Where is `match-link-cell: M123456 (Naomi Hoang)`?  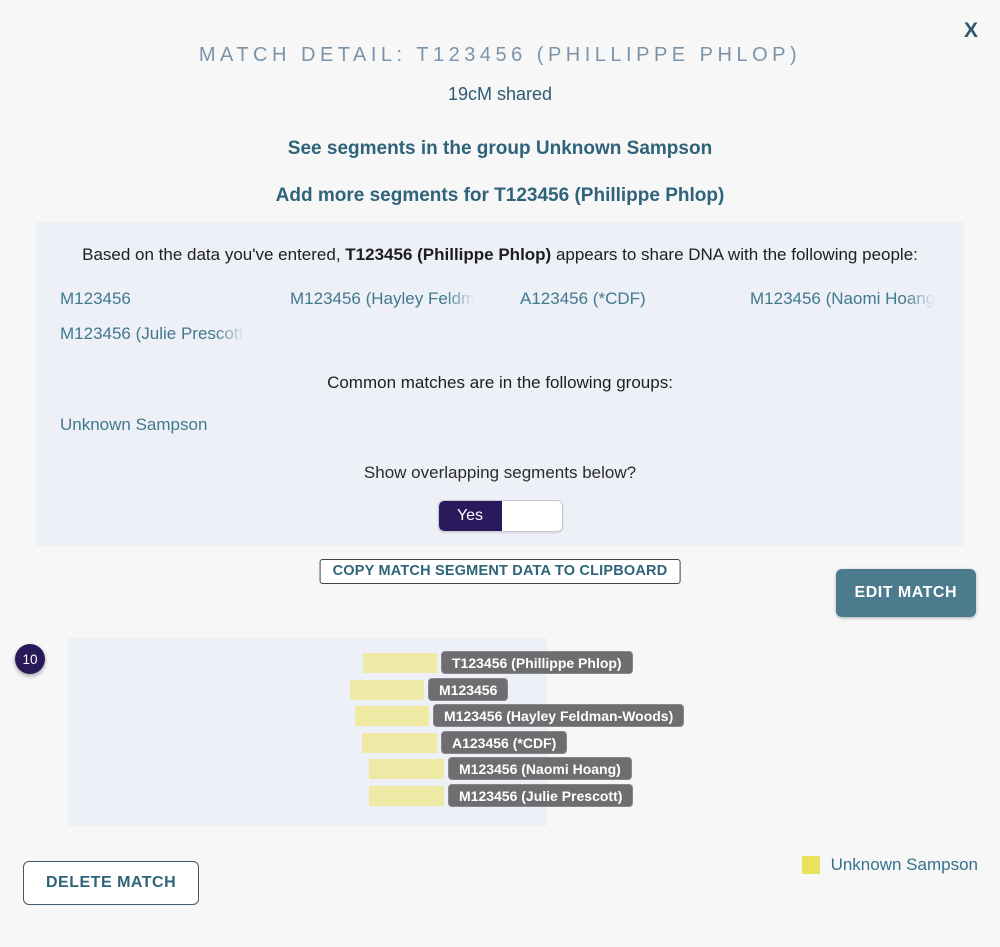
match-link-cell: M123456 (Naomi Hoang) is located at coordinates (845, 300).